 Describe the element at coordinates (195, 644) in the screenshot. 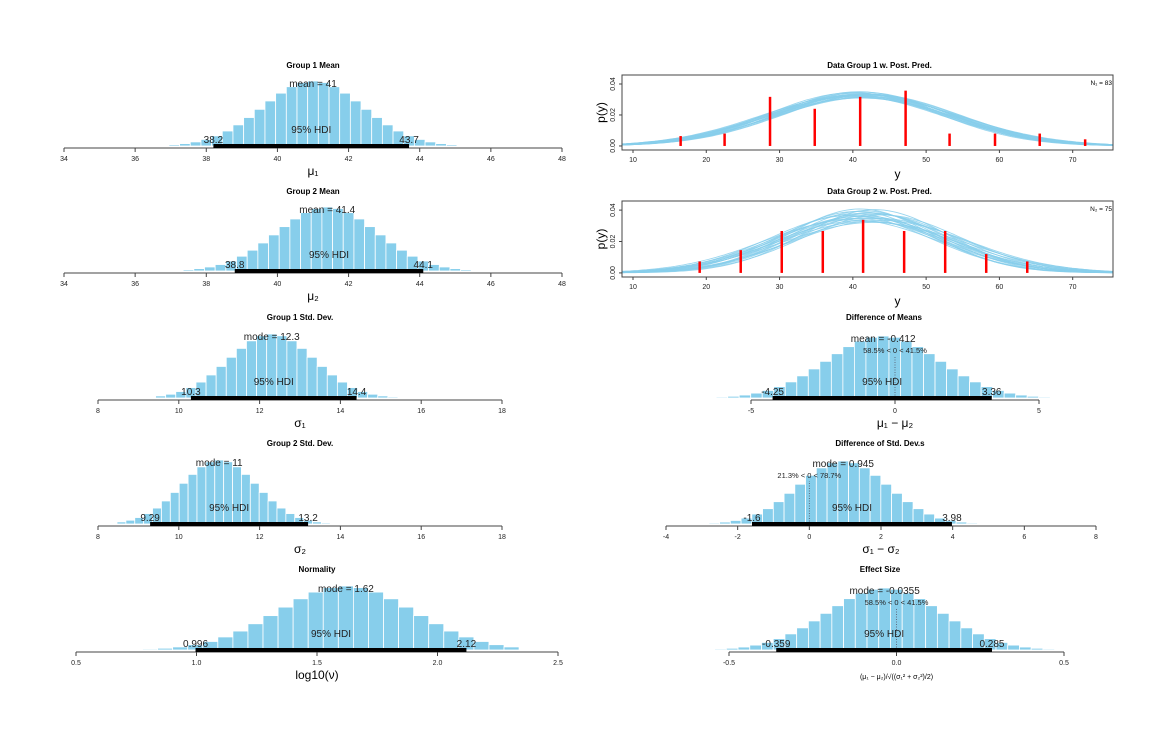

I see `hdi-low-label: 0.996` at that location.